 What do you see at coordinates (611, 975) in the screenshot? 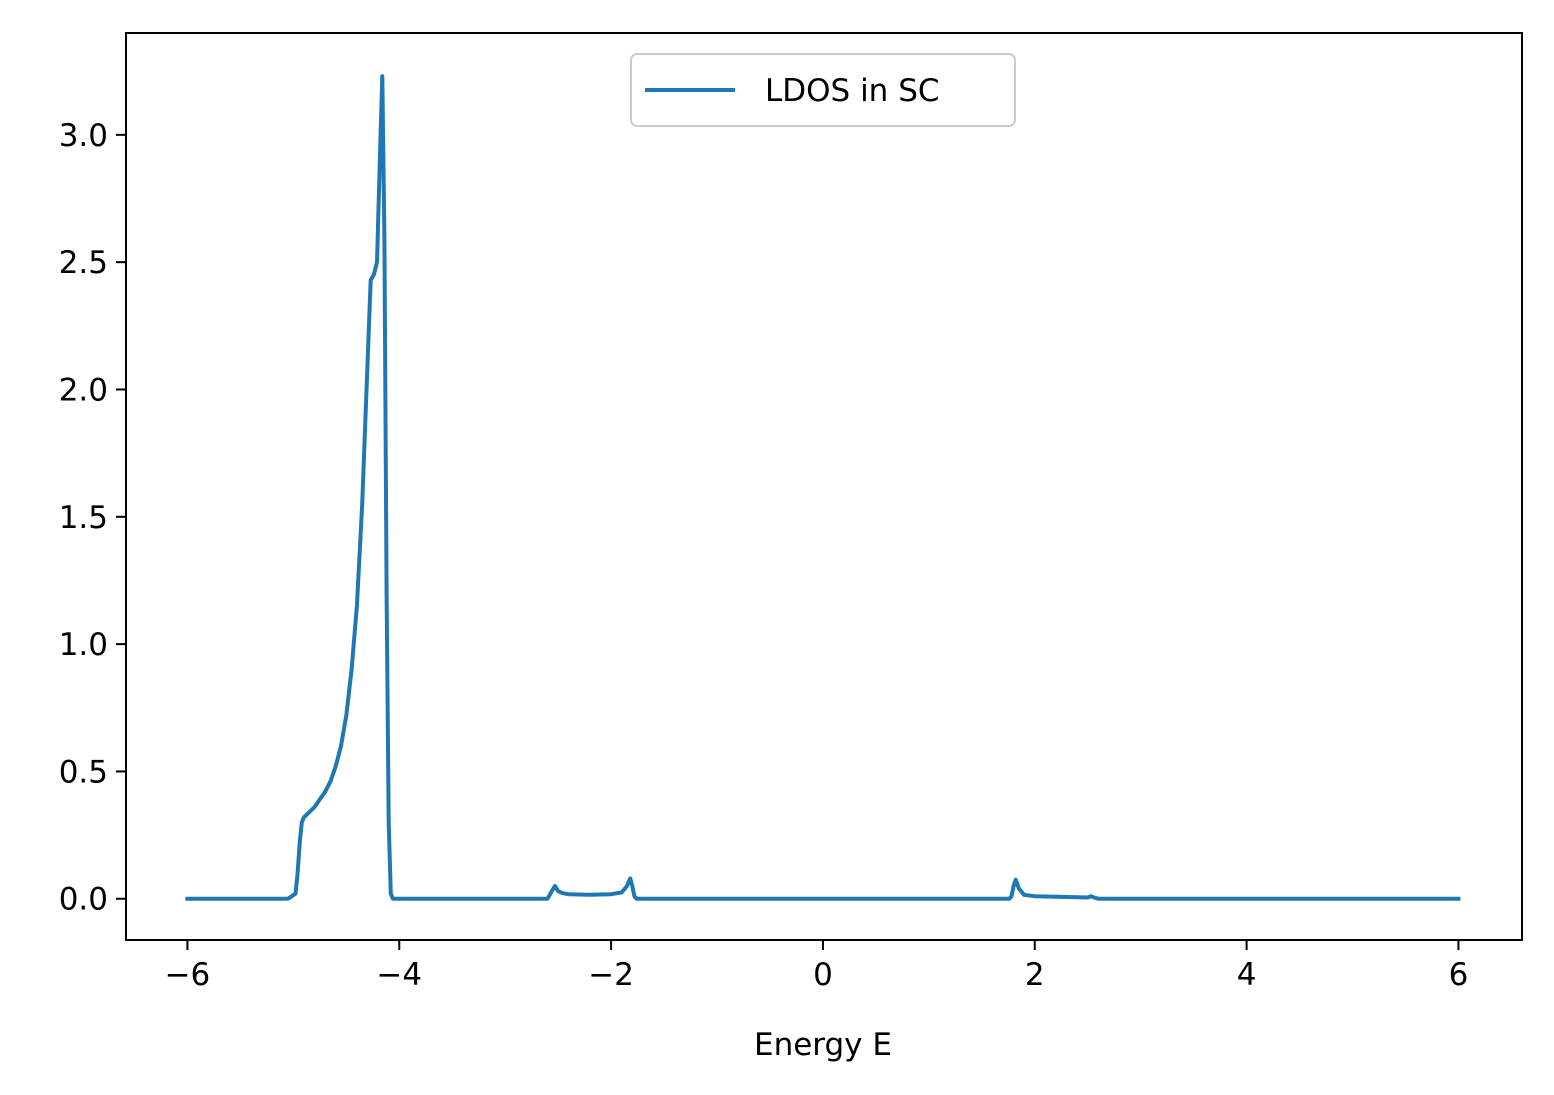
I see `x-tick-label: −2` at bounding box center [611, 975].